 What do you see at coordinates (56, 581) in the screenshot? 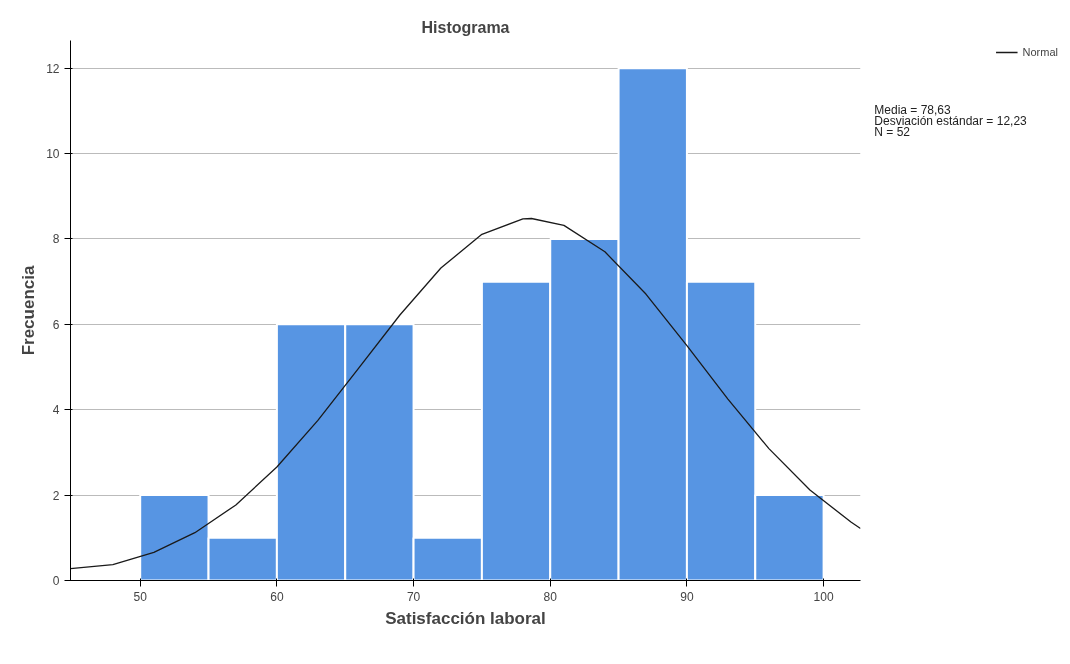
I see `y-tick-label: 0` at bounding box center [56, 581].